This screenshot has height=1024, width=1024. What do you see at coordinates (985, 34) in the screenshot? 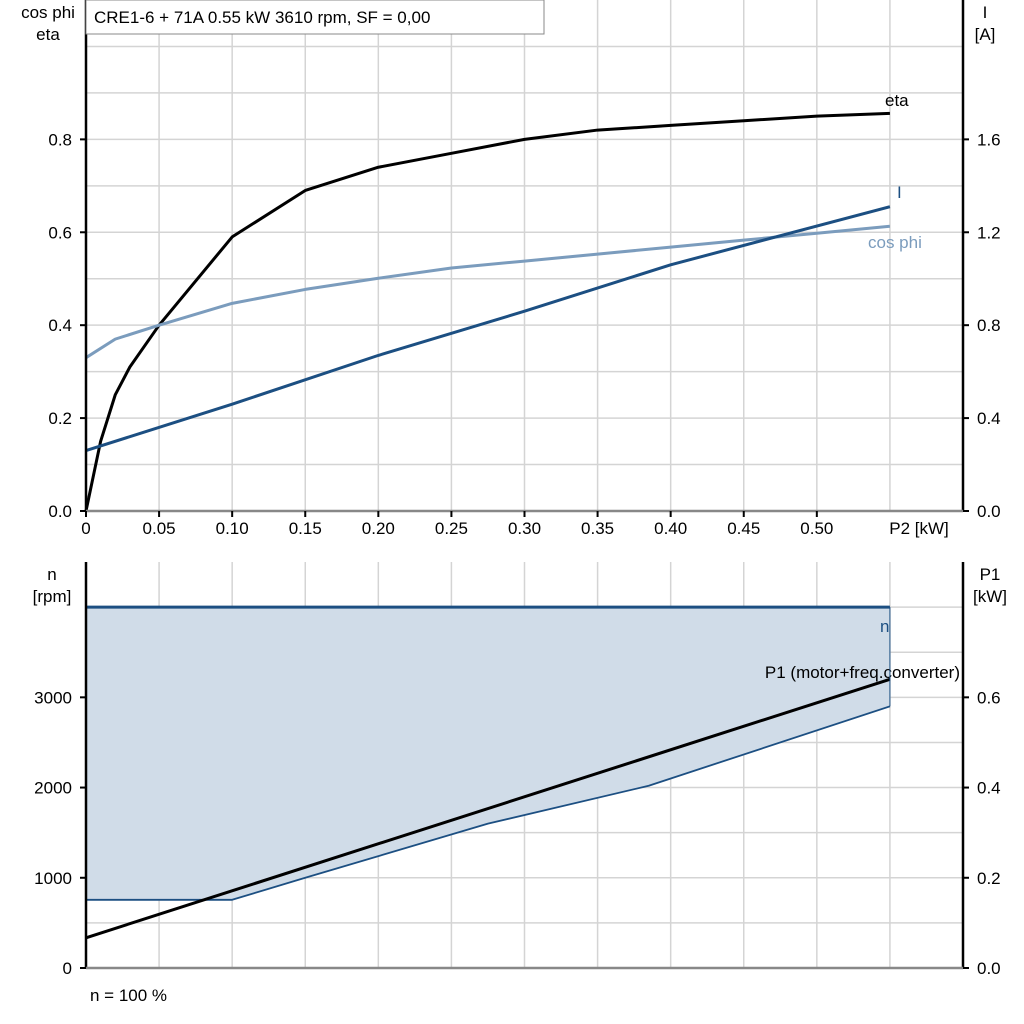
I see `right-axis-label-2: [A]` at bounding box center [985, 34].